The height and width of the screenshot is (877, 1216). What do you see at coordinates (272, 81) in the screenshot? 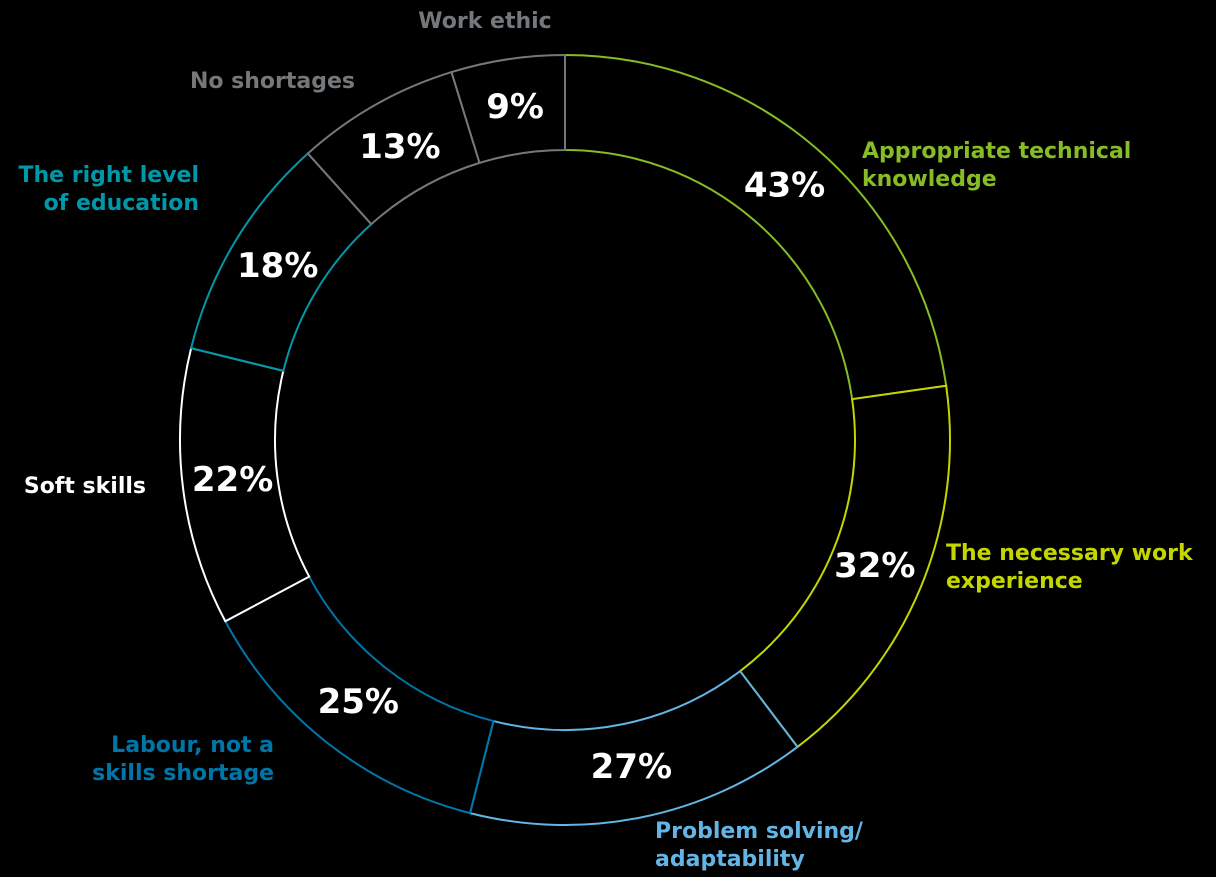
I see `category-label: No shortages` at bounding box center [272, 81].